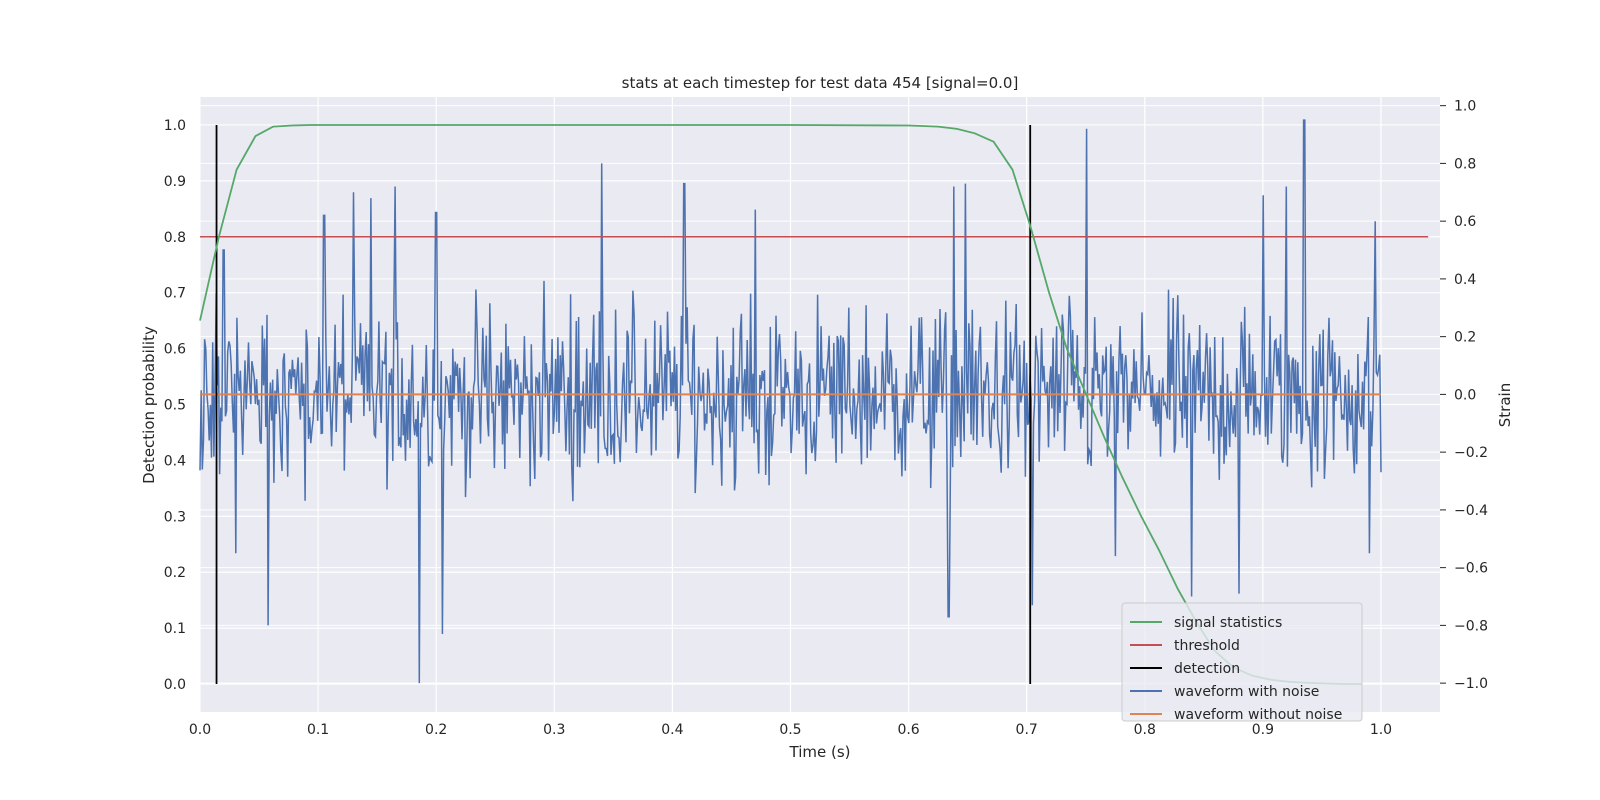  What do you see at coordinates (318, 730) in the screenshot?
I see `x-tick-label: 0.1` at bounding box center [318, 730].